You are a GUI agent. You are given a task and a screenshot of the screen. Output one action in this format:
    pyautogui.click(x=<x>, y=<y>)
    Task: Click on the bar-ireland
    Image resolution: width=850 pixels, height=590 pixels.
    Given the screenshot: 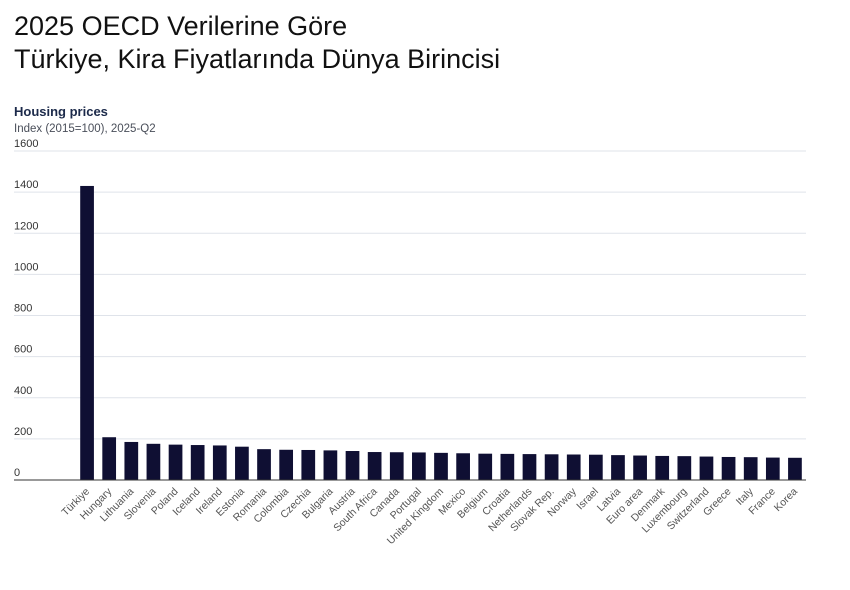 What is the action you would take?
    pyautogui.click(x=219, y=462)
    